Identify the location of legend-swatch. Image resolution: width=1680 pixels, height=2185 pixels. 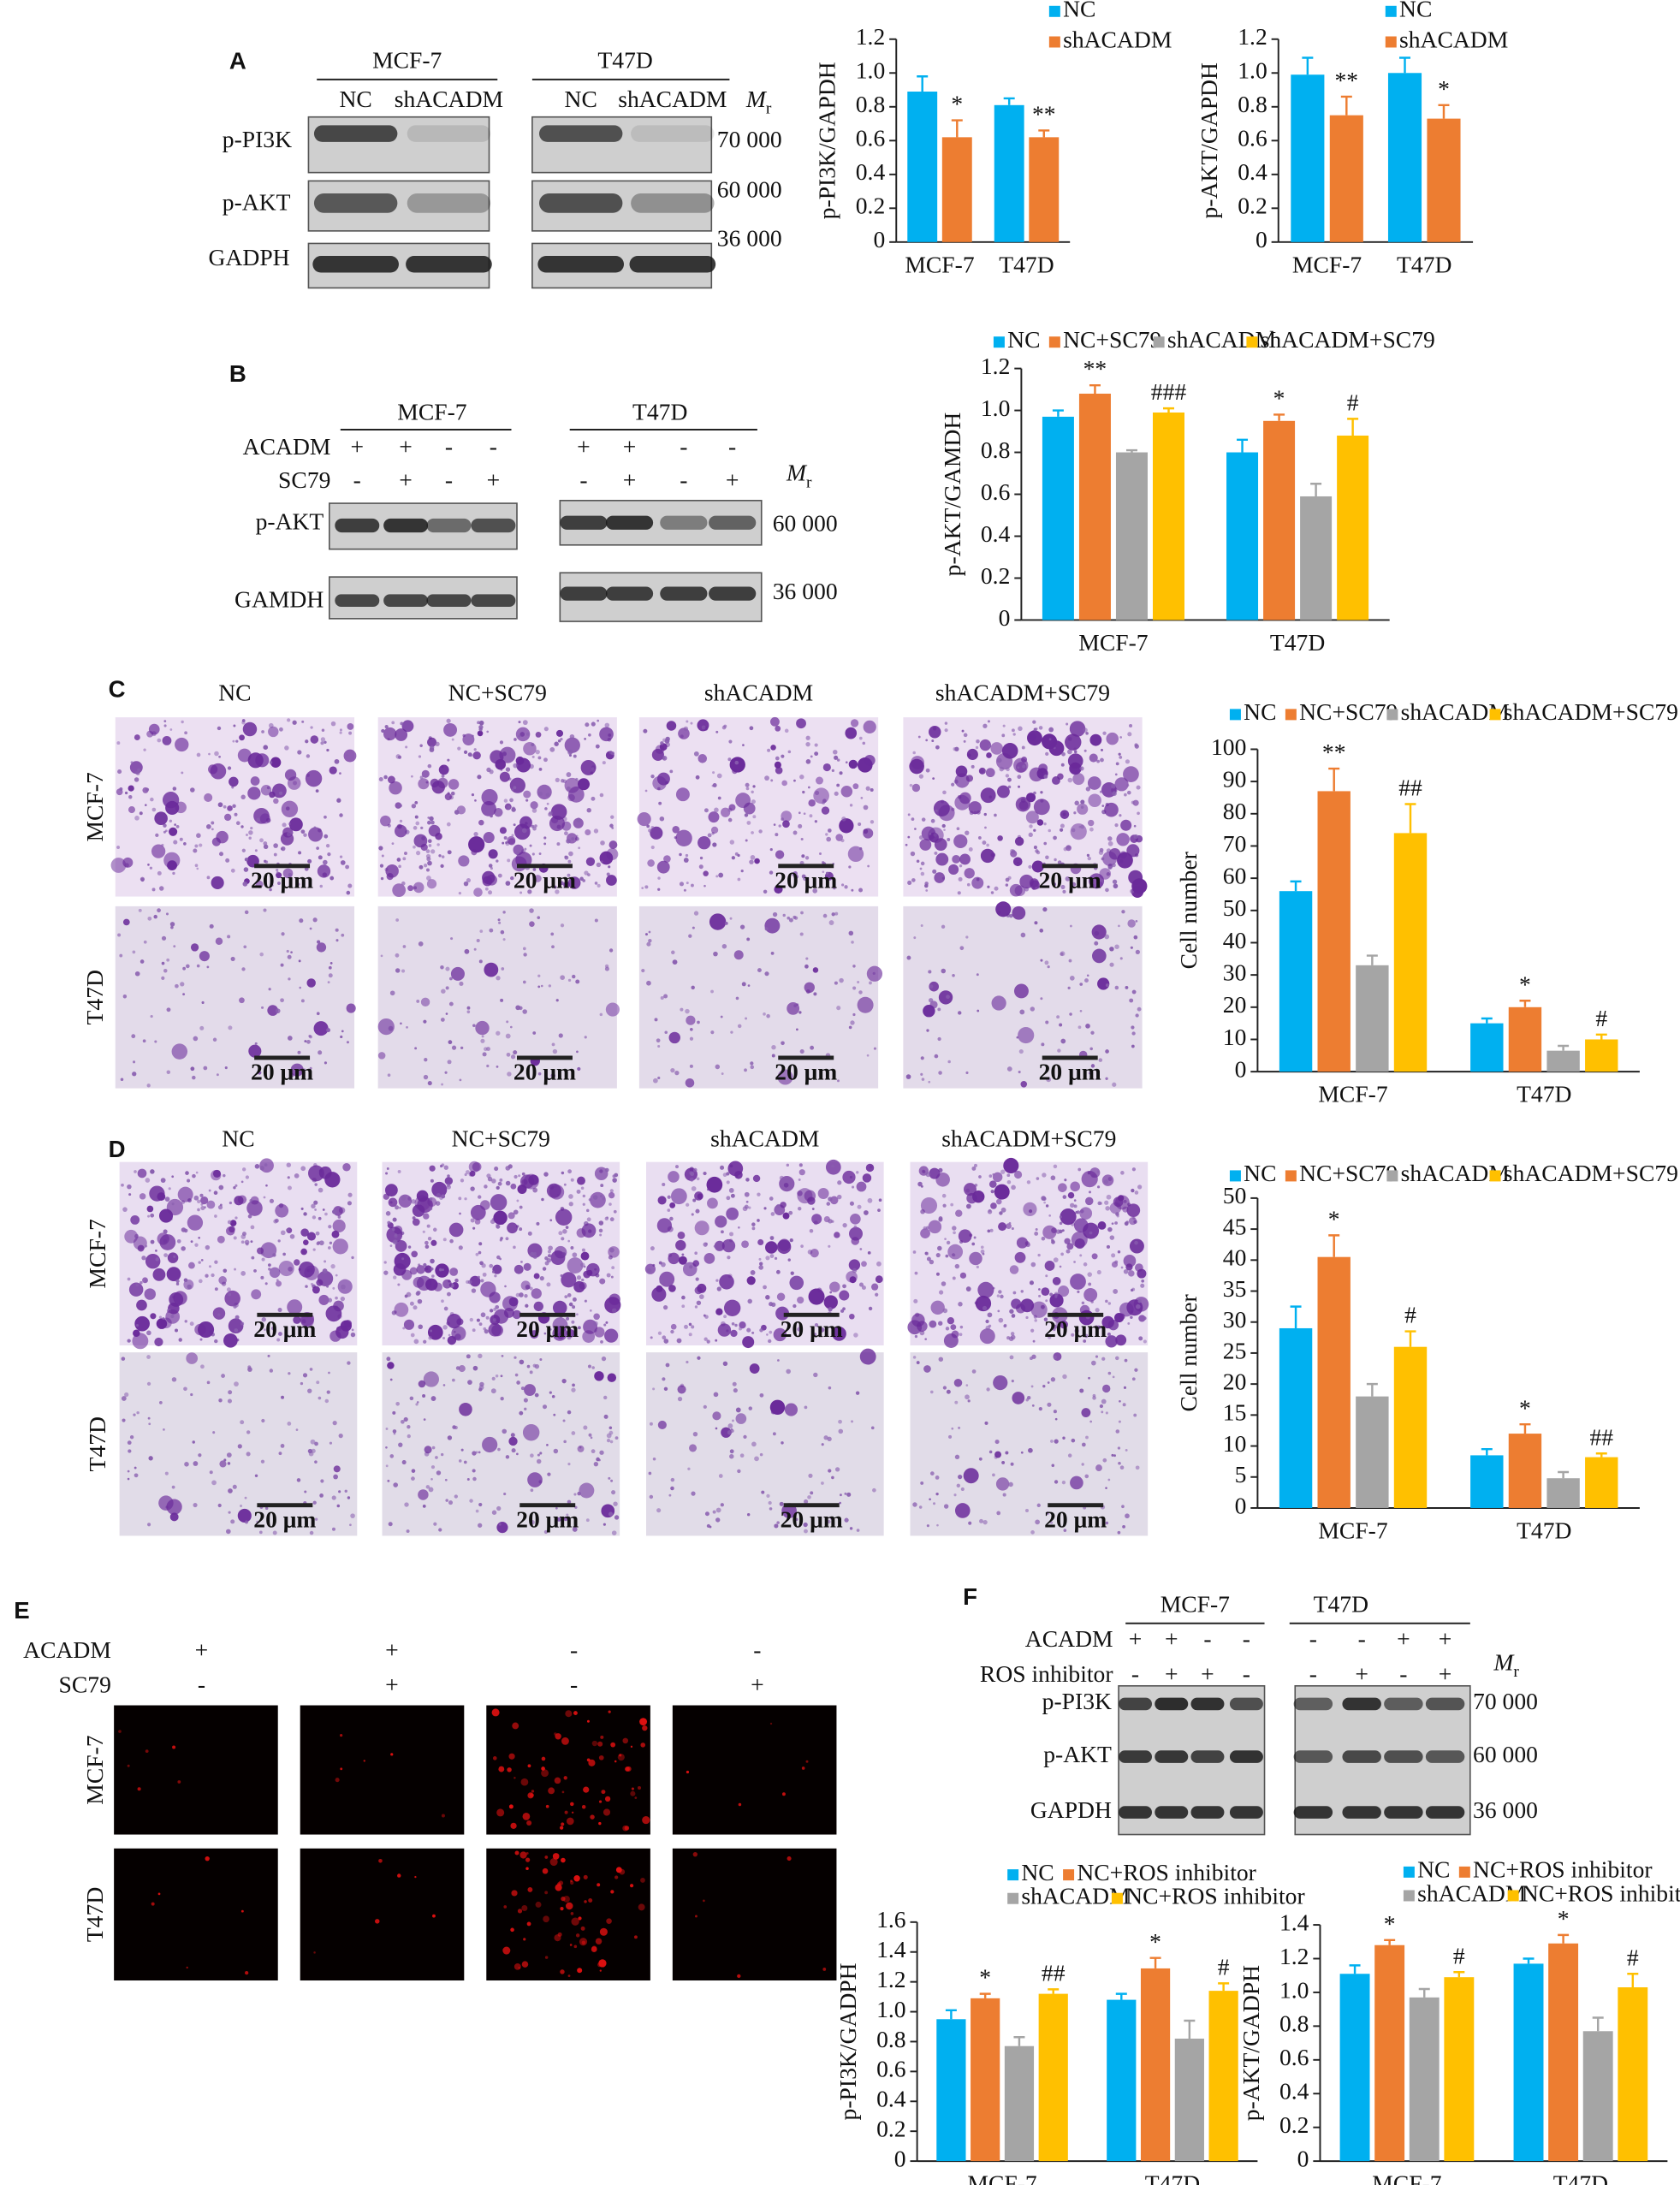
(1252, 342).